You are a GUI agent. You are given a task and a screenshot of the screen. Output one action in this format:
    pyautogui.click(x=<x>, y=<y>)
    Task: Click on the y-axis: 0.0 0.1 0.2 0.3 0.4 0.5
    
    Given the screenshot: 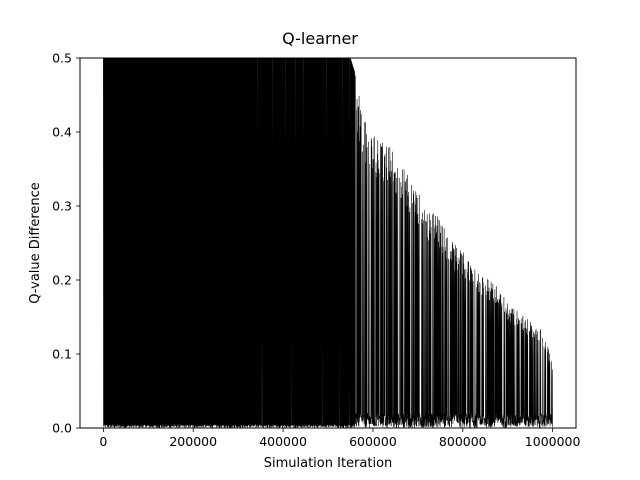 What is the action you would take?
    pyautogui.click(x=66, y=243)
    